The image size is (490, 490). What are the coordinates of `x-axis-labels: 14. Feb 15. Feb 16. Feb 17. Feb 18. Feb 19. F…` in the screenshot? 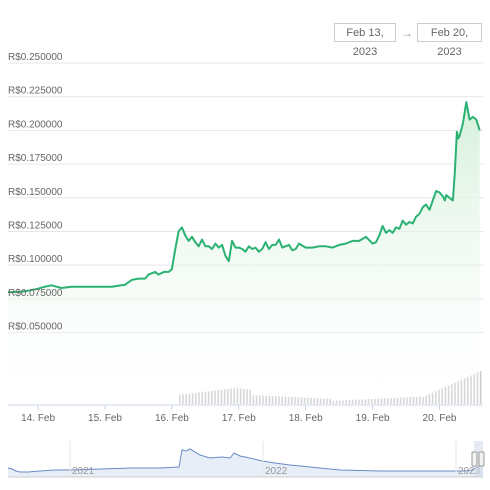 It's located at (239, 414).